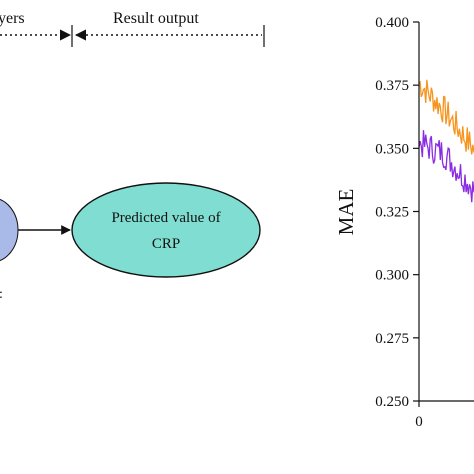 This screenshot has height=474, width=474. Describe the element at coordinates (9, 230) in the screenshot. I see `input-node` at that location.